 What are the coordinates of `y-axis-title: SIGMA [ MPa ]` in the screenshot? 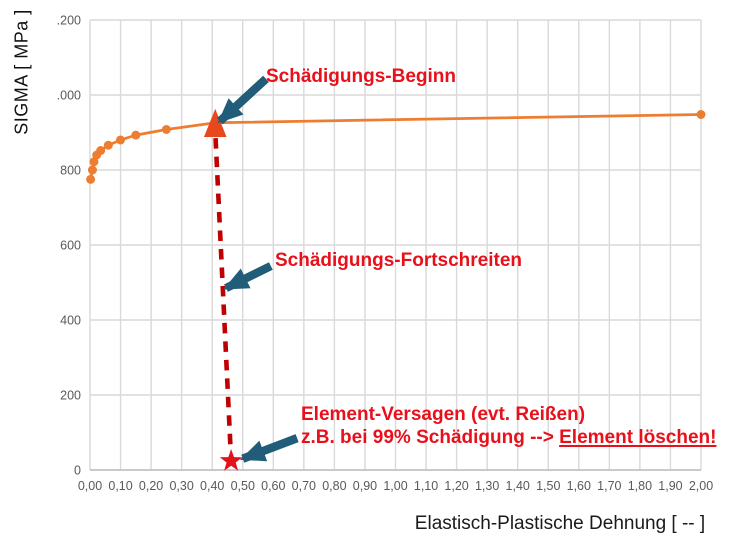 It's located at (21, 72).